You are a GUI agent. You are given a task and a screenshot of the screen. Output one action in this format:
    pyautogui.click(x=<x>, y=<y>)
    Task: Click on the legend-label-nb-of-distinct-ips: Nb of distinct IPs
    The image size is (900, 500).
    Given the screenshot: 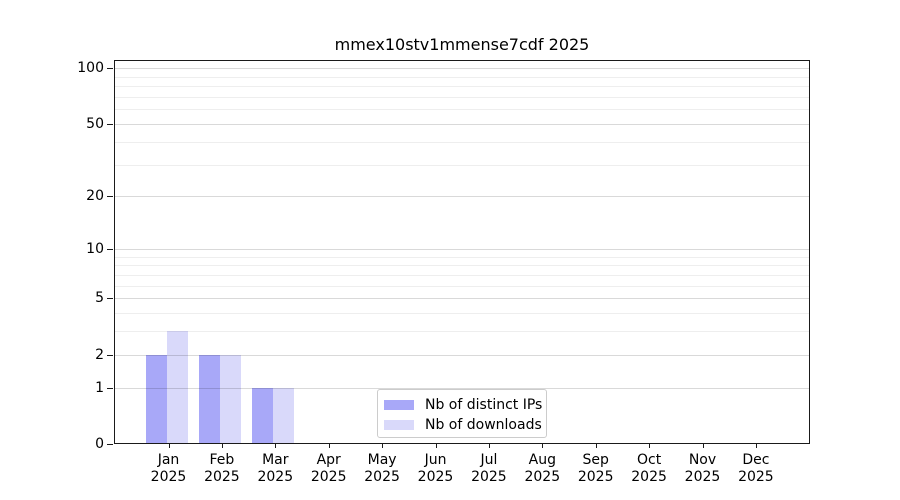 What is the action you would take?
    pyautogui.click(x=484, y=405)
    